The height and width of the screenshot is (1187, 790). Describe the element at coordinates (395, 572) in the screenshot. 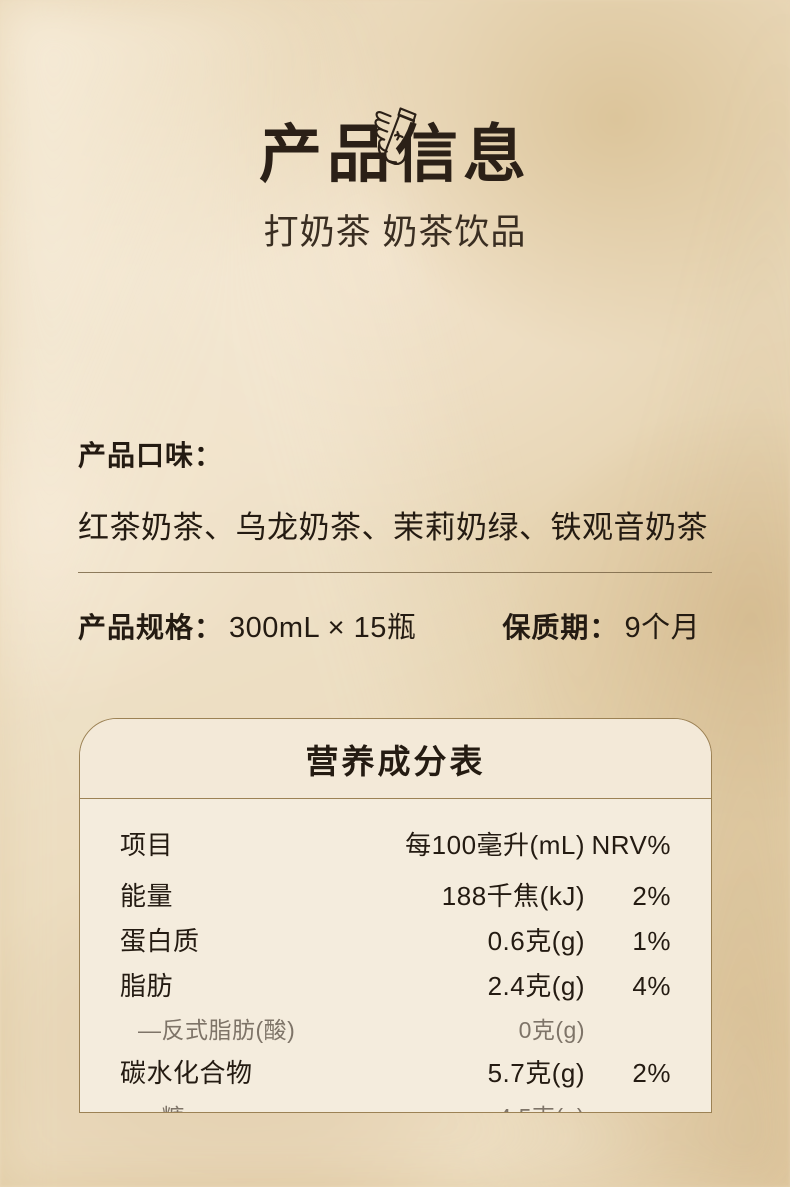

I see `section-divider` at that location.